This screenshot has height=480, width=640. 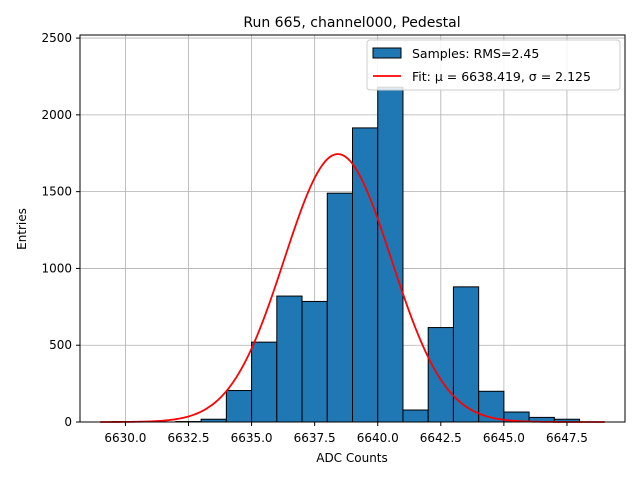 I want to click on legend-box, so click(x=493, y=65).